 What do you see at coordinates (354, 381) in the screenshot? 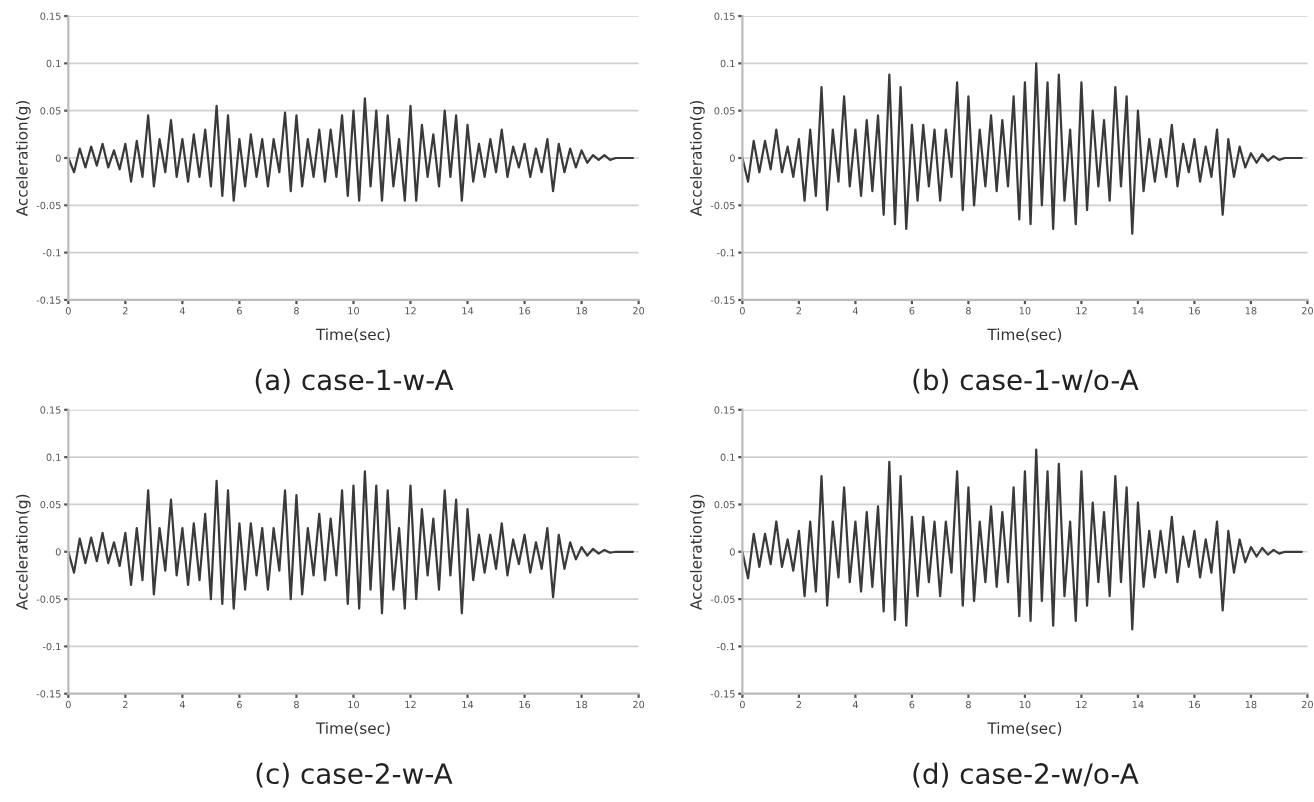
I see `text: (a) case-1-w-A` at bounding box center [354, 381].